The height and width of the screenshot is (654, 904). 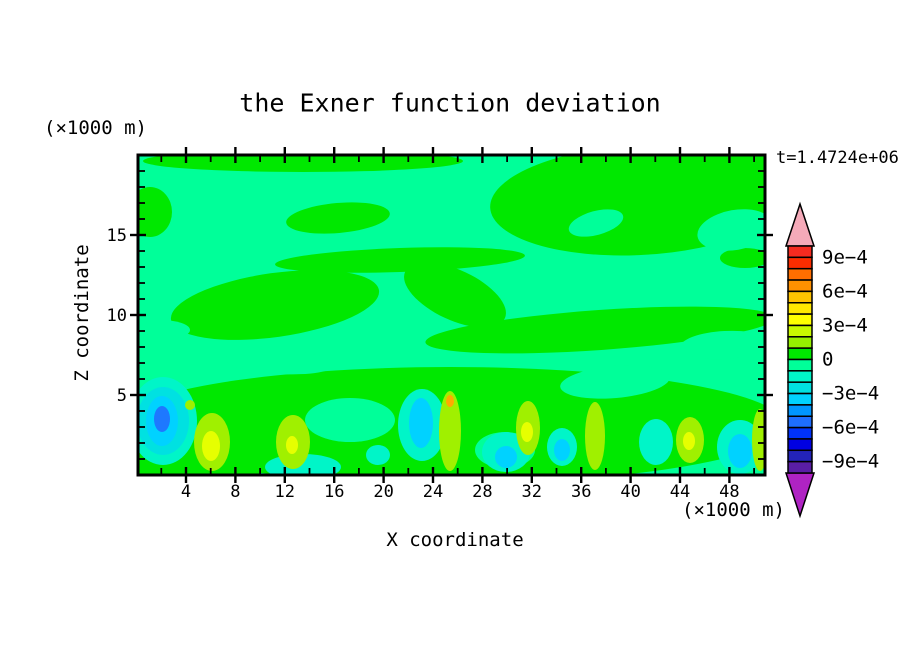 What do you see at coordinates (729, 492) in the screenshot?
I see `x-tick-label: 48` at bounding box center [729, 492].